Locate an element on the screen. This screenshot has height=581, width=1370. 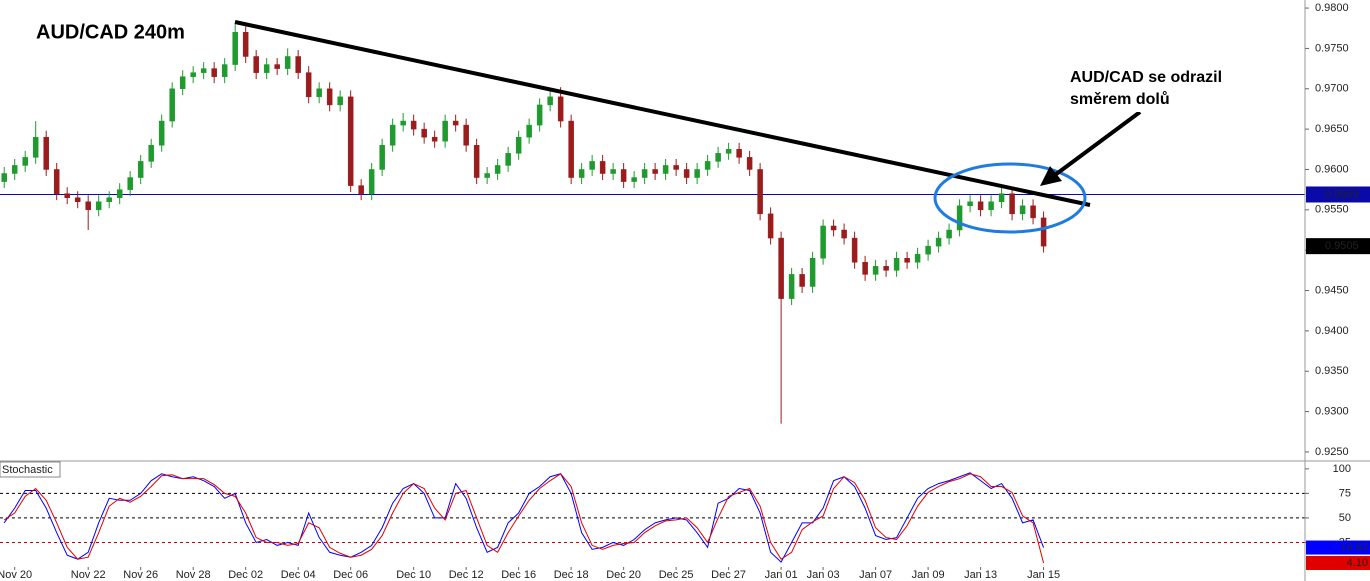
x-tick-label: Nov 28 is located at coordinates (193, 575).